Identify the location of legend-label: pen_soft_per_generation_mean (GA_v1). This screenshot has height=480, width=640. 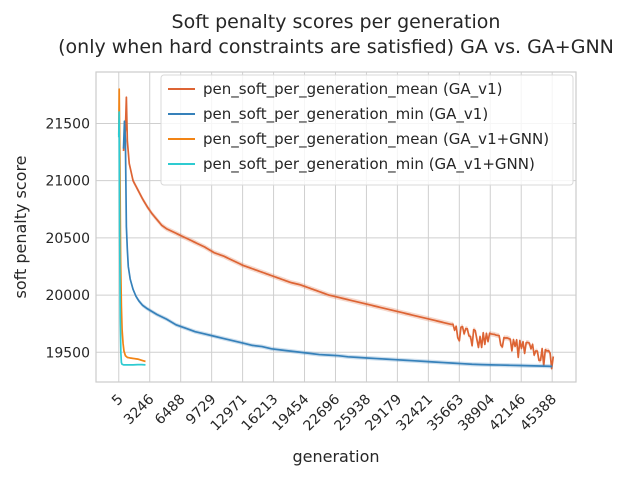
(352, 89).